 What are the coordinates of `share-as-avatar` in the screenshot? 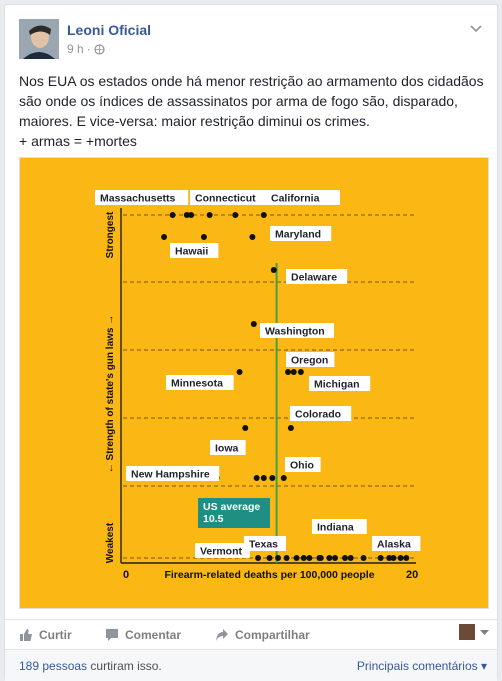 It's located at (467, 632).